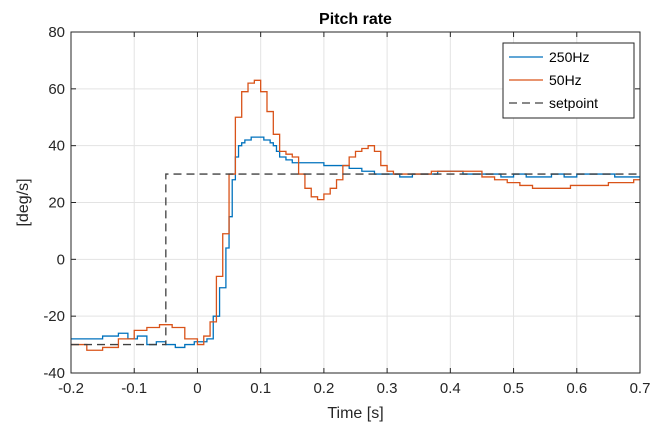  I want to click on x-tick-label: 0.2, so click(323, 388).